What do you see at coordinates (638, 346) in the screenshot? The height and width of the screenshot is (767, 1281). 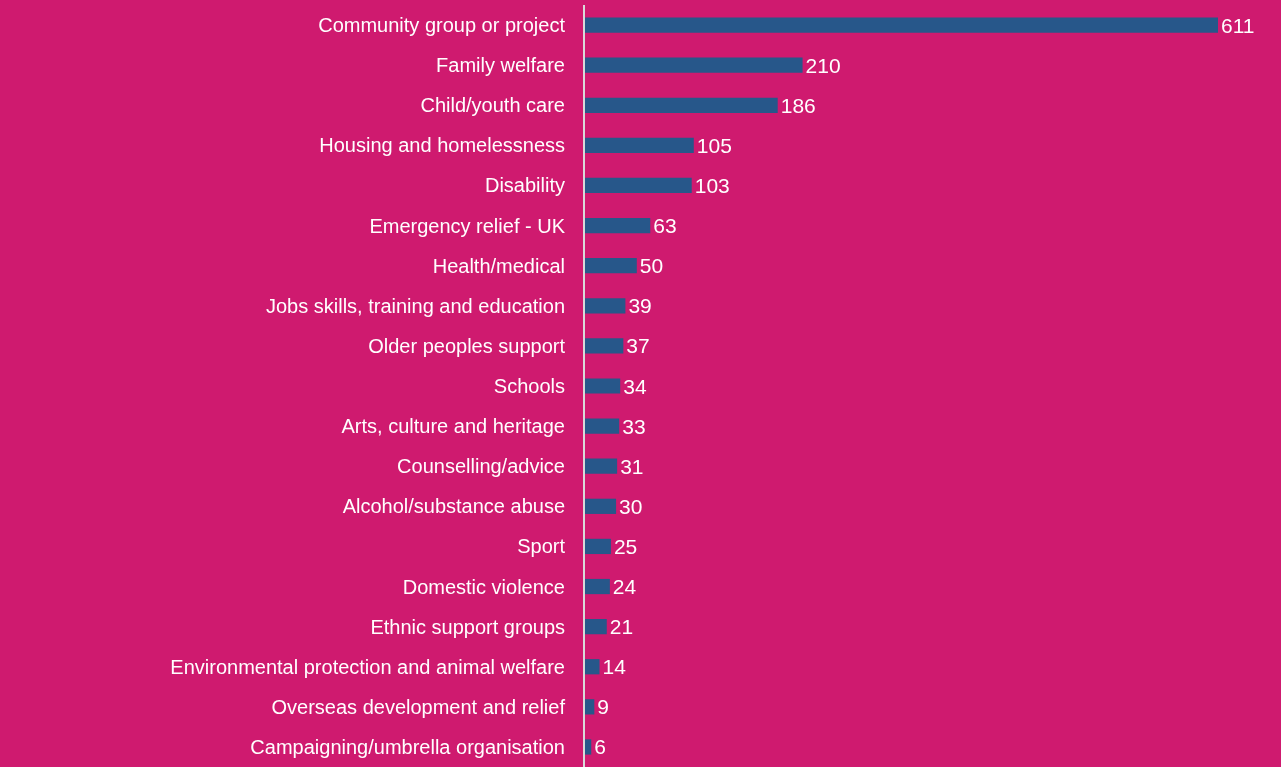 I see `data-label: 37` at bounding box center [638, 346].